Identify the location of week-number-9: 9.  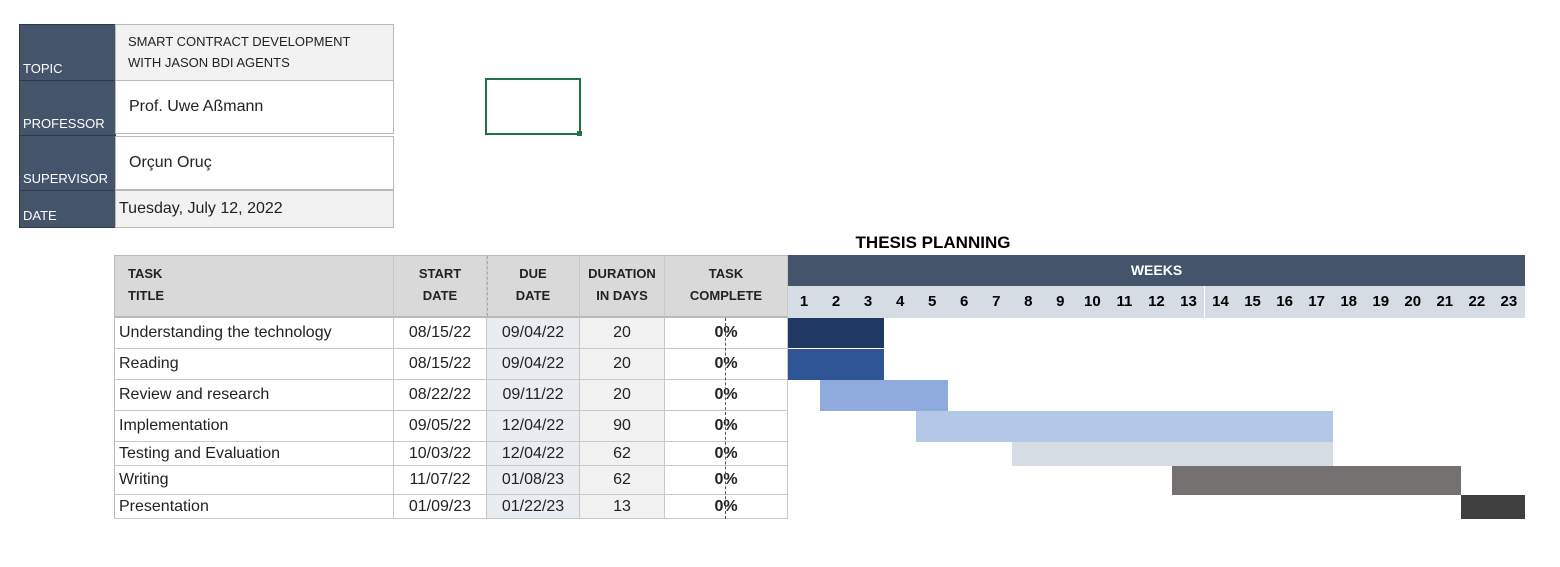
(1061, 302).